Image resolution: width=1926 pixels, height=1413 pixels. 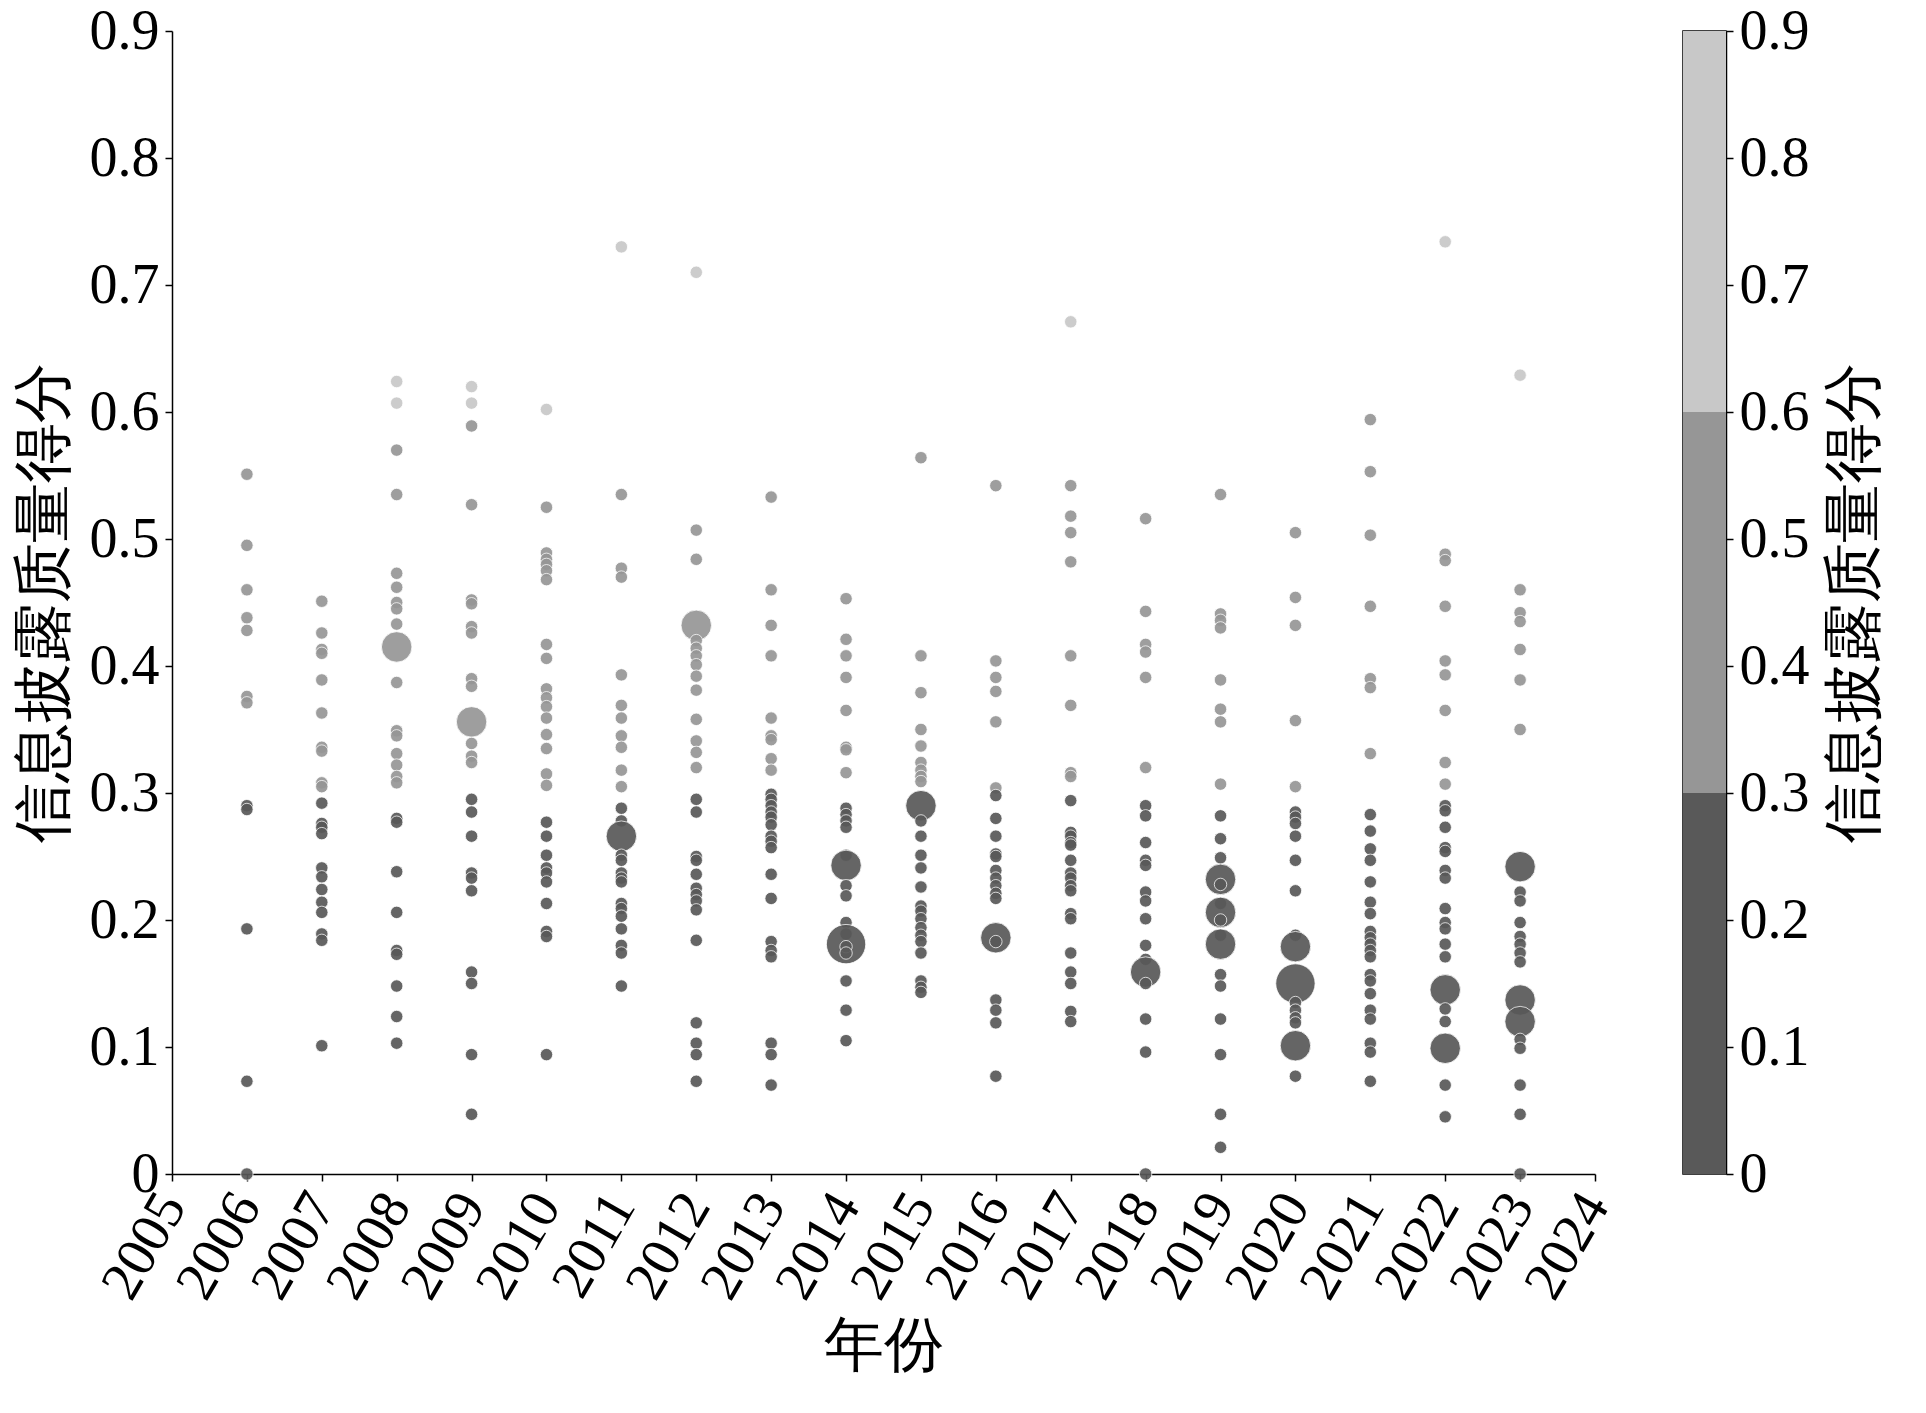 I want to click on y-tick-label: 0.5, so click(x=124, y=537).